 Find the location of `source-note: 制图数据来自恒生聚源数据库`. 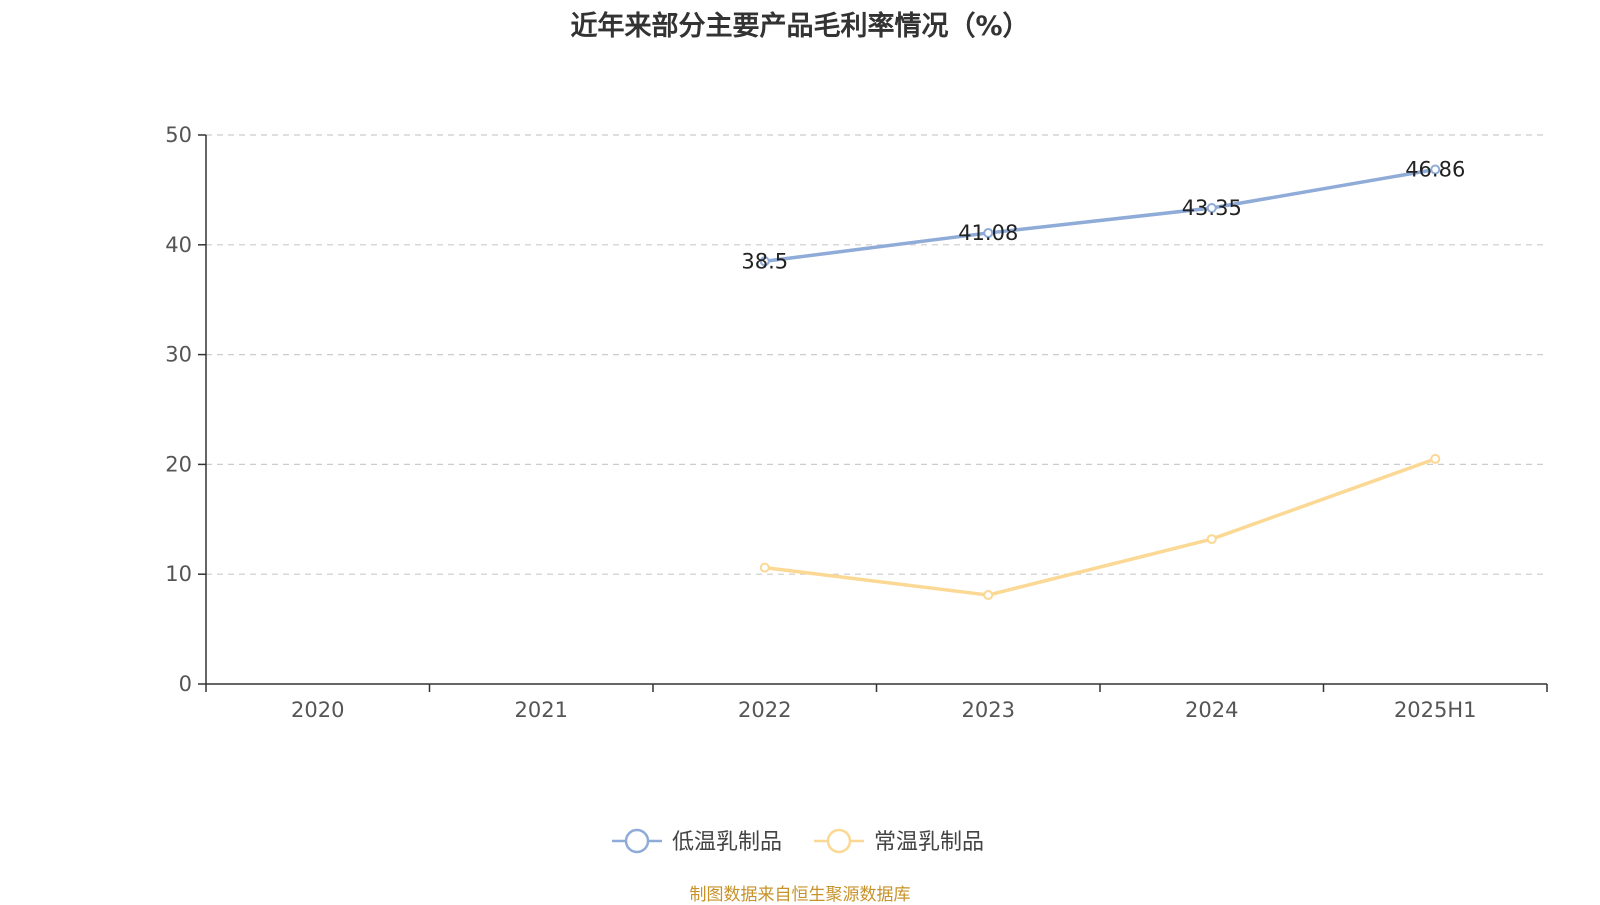

source-note: 制图数据来自恒生聚源数据库 is located at coordinates (800, 895).